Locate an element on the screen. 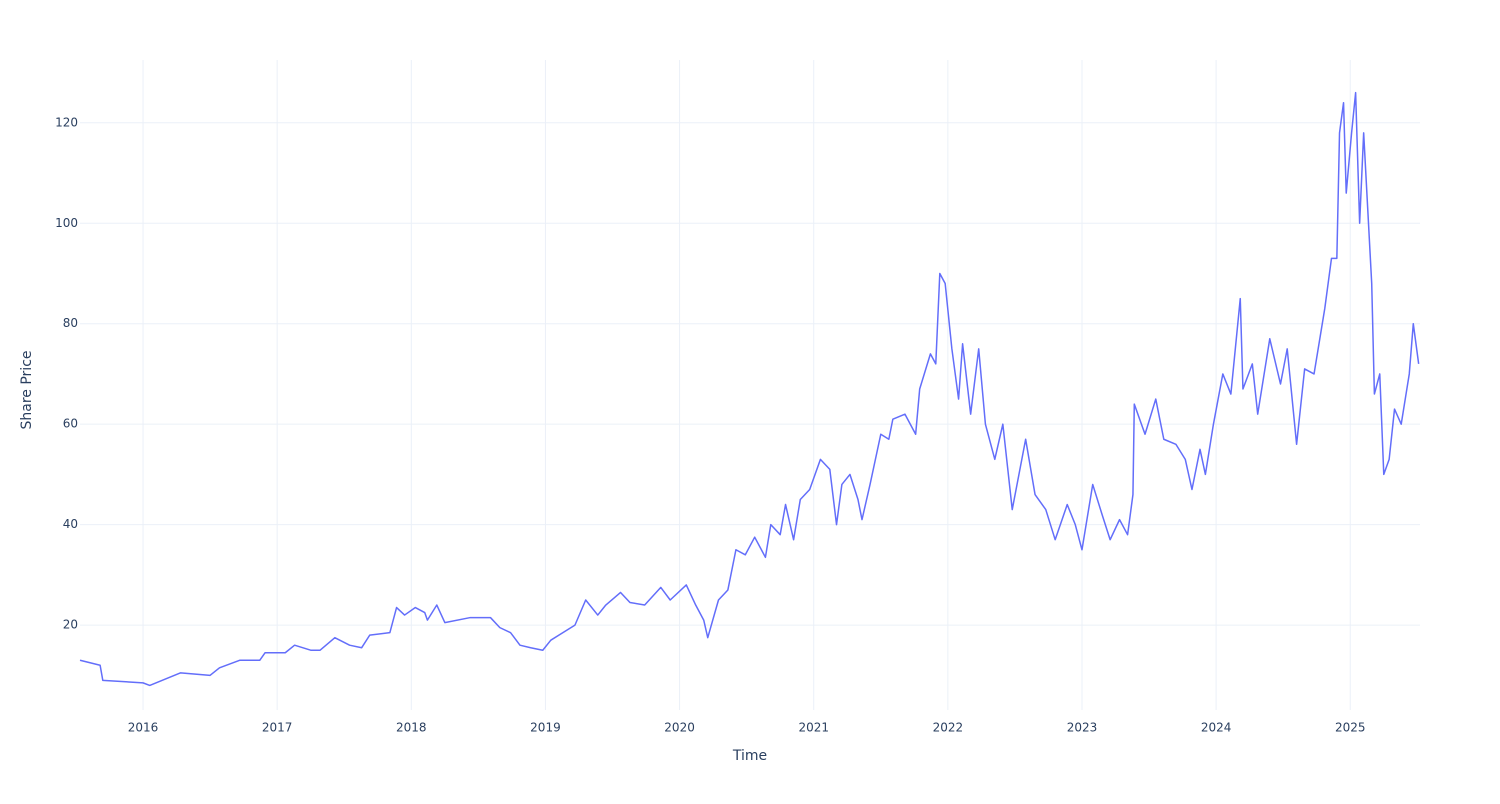 Image resolution: width=1500 pixels, height=804 pixels. y-tick-label: 120 is located at coordinates (66, 122).